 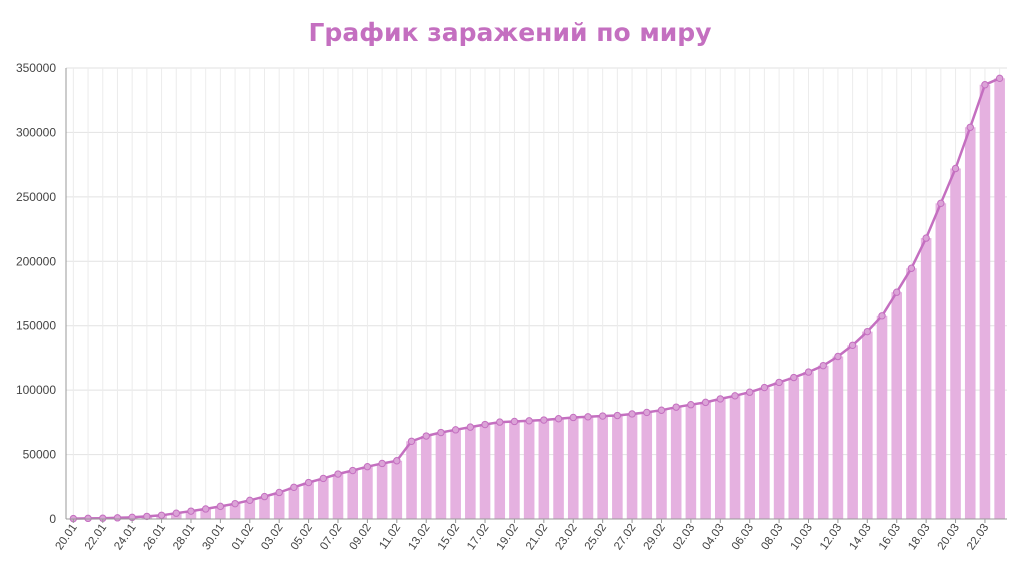 I want to click on x-tick-label: 15.02, so click(x=449, y=537).